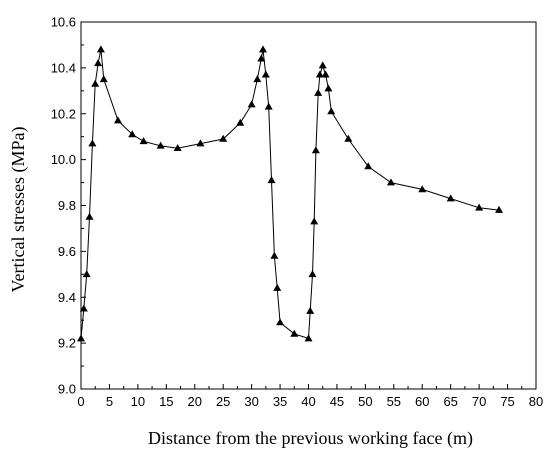  Describe the element at coordinates (308, 401) in the screenshot. I see `x-tick-label: 40` at that location.